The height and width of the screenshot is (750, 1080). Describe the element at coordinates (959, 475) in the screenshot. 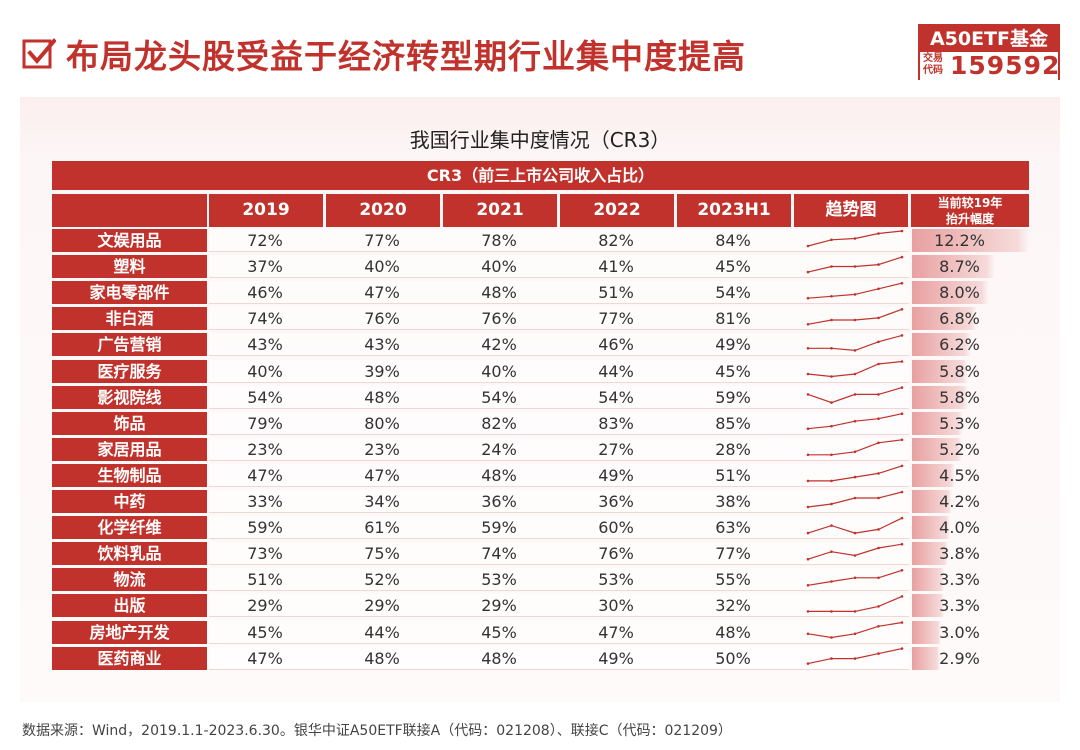

I see `lift-value: 4.5%` at that location.